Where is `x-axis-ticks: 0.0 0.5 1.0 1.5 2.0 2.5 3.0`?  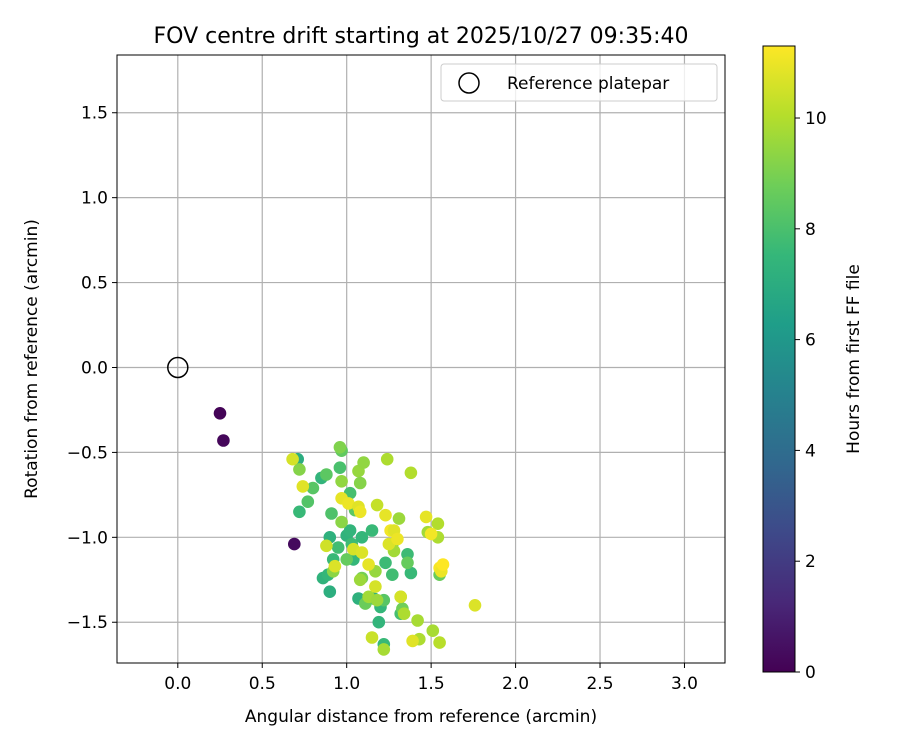
x-axis-ticks: 0.0 0.5 1.0 1.5 2.0 2.5 3.0 is located at coordinates (431, 678).